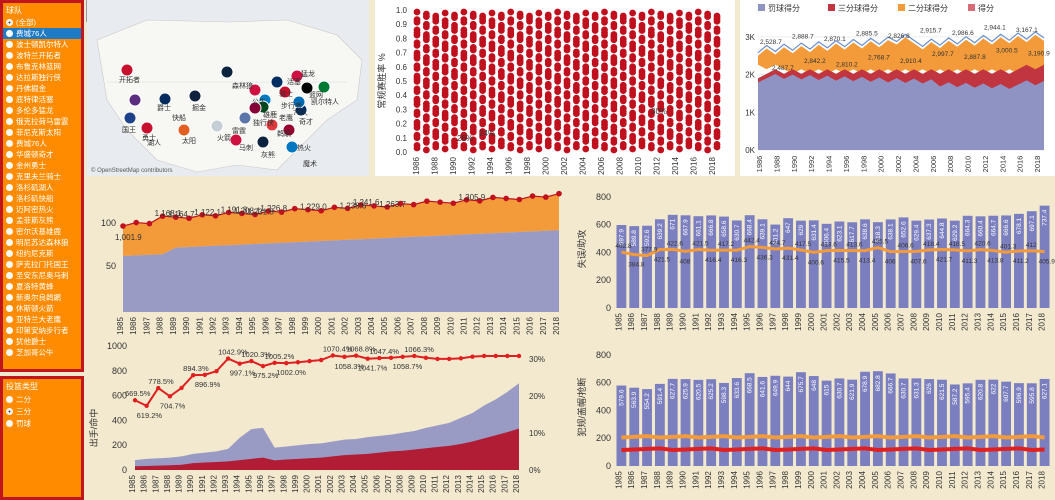 The image size is (1055, 500). I want to click on x-tick-label: 1988, so click(160, 326).